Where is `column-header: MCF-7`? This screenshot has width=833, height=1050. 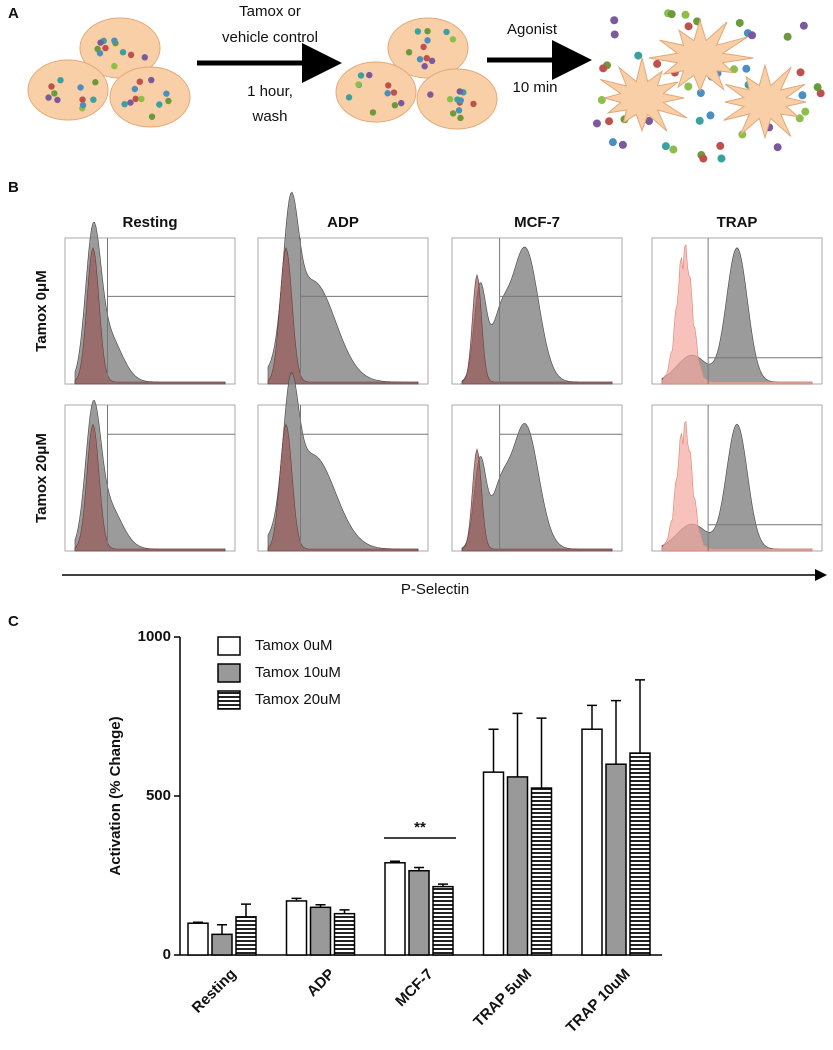
column-header: MCF-7 is located at coordinates (537, 222).